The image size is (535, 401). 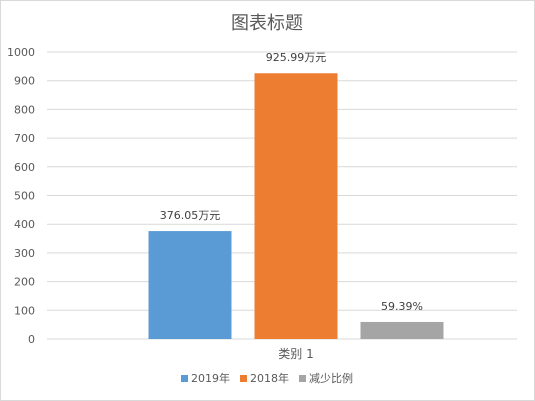 I want to click on data-label: 376.05万元, so click(x=190, y=215).